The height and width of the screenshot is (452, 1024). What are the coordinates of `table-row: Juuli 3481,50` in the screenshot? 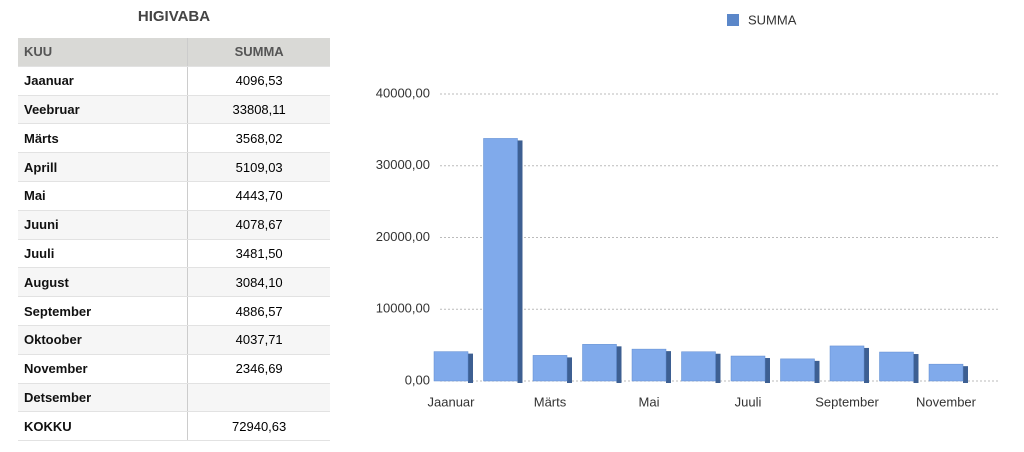 It's located at (174, 254).